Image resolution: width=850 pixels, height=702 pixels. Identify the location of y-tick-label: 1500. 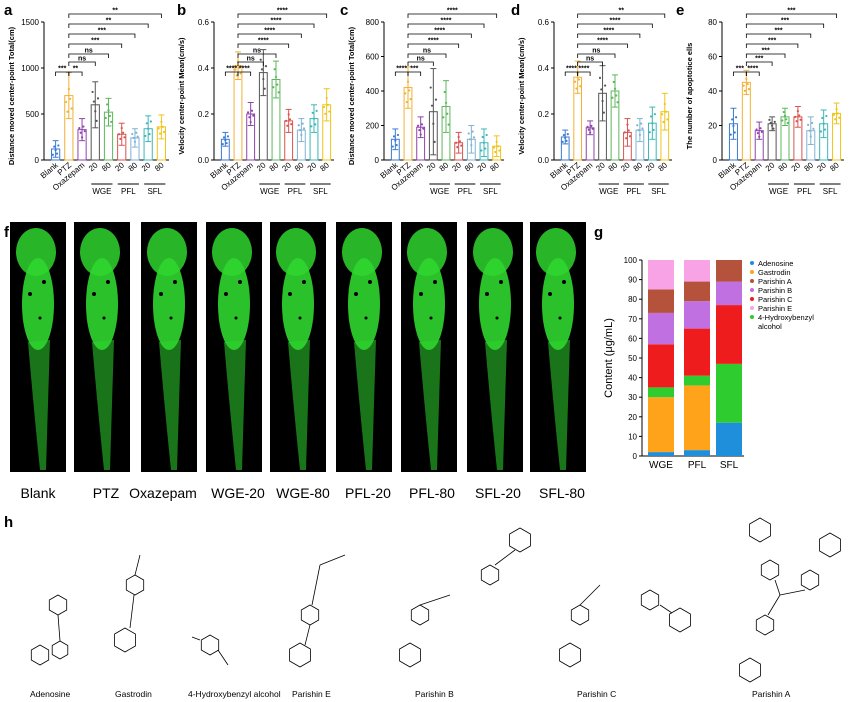
(30, 22).